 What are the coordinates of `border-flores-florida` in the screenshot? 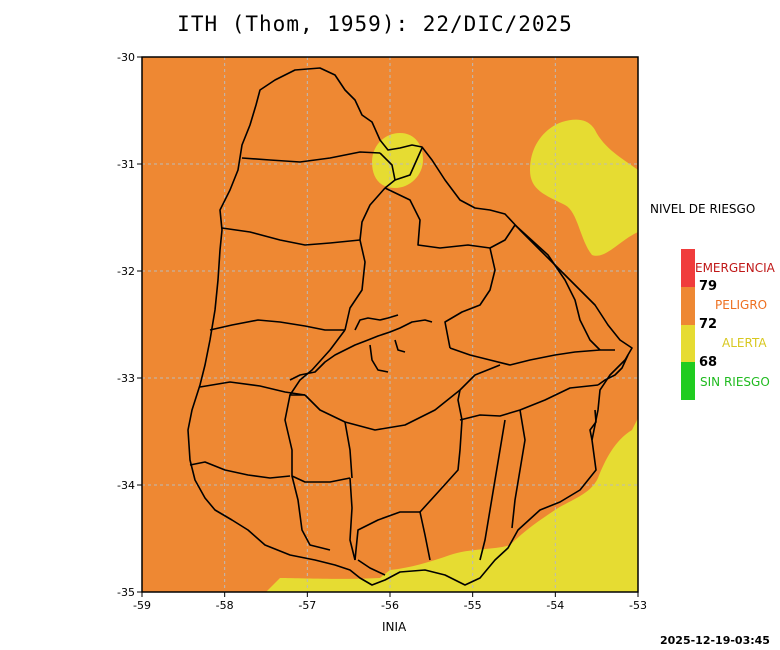 It's located at (348, 450).